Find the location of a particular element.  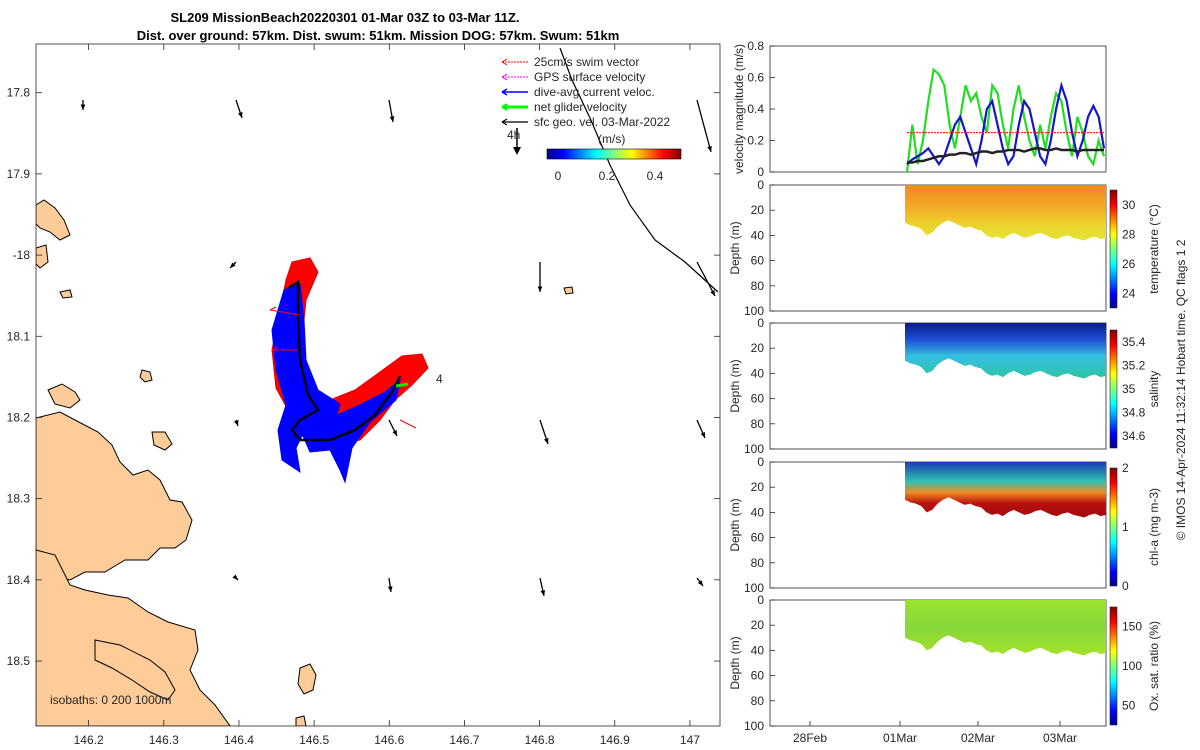

map-y-tick-label: 18.1 is located at coordinates (19, 336).